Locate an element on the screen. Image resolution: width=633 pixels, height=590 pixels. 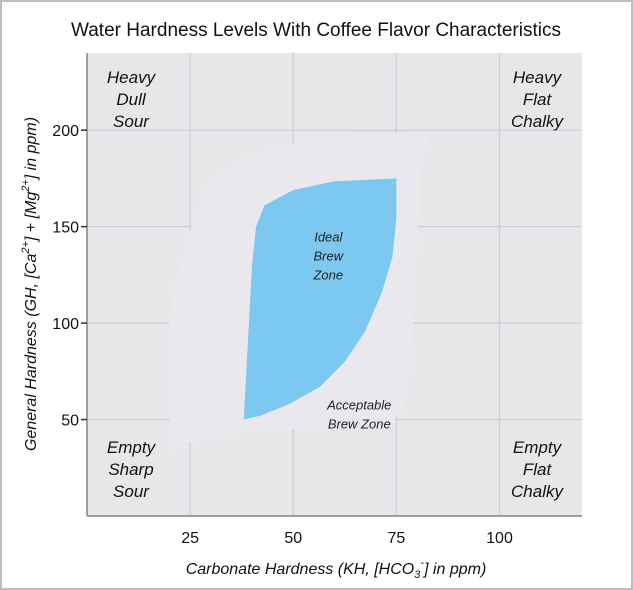
x-tick-label-100: 100 is located at coordinates (499, 538).